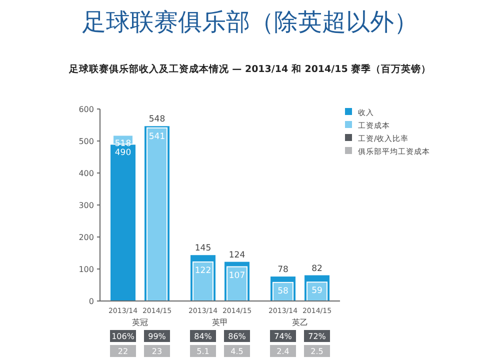  Describe the element at coordinates (203, 249) in the screenshot. I see `data-label: 145` at that location.